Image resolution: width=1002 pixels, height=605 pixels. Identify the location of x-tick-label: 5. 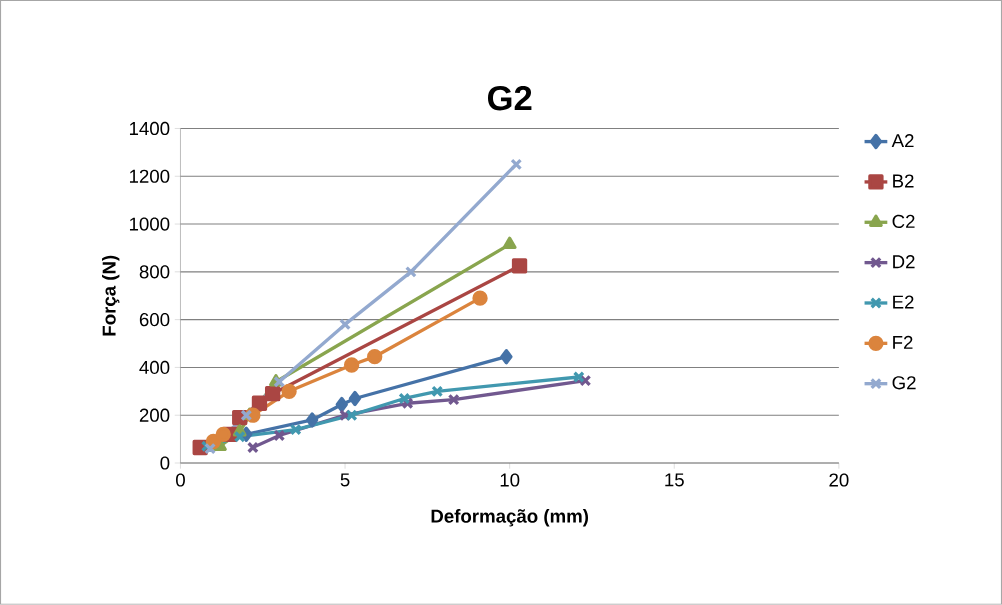
(345, 480).